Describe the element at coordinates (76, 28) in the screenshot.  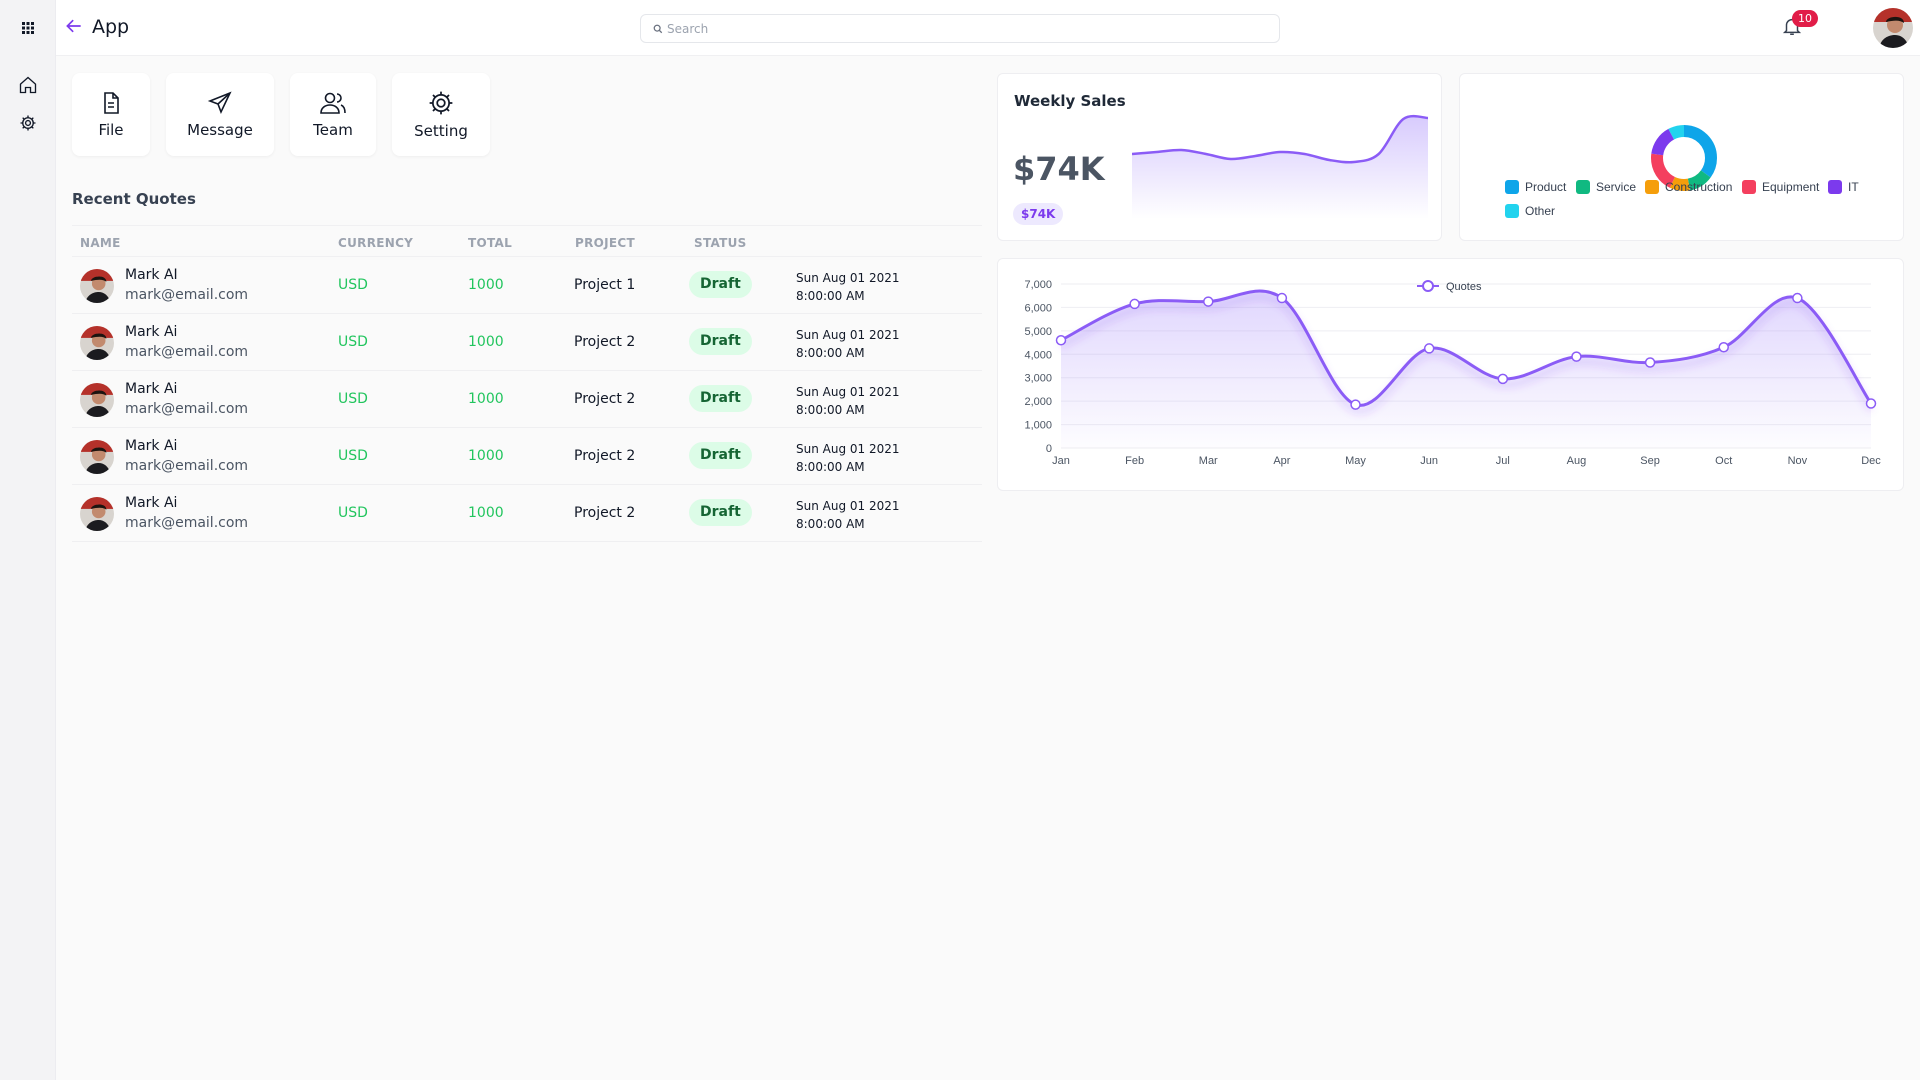
I see `back-arrow-icon` at that location.